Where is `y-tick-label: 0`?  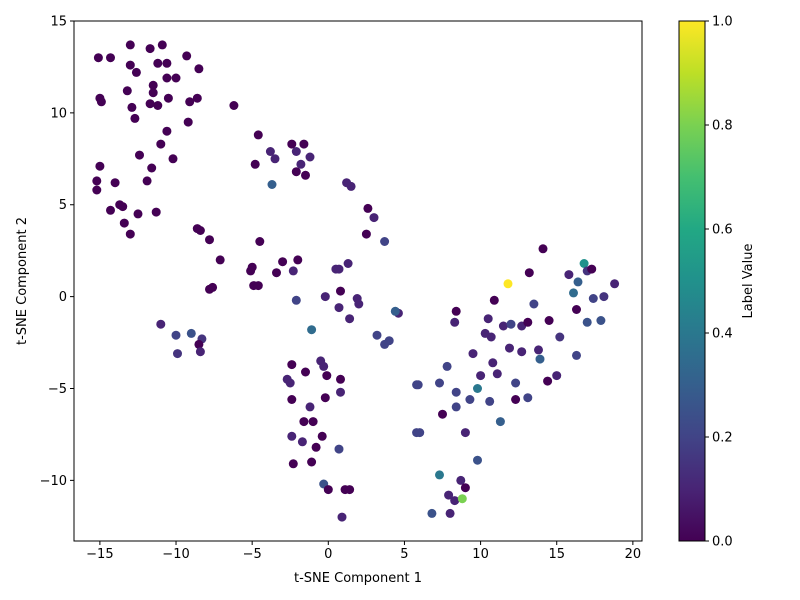 y-tick-label: 0 is located at coordinates (63, 297).